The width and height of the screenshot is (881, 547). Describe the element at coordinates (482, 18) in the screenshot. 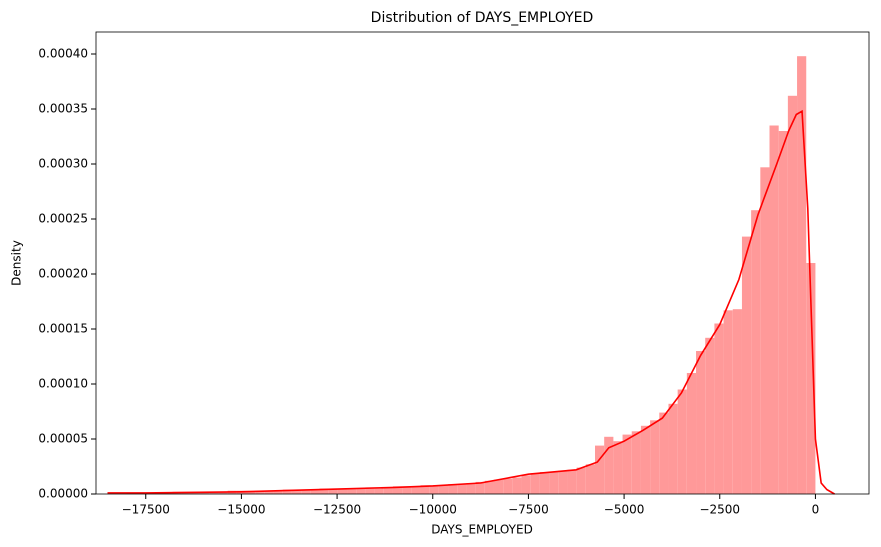

I see `chart-title: Distribution of DAYS_EMPLOYED` at that location.